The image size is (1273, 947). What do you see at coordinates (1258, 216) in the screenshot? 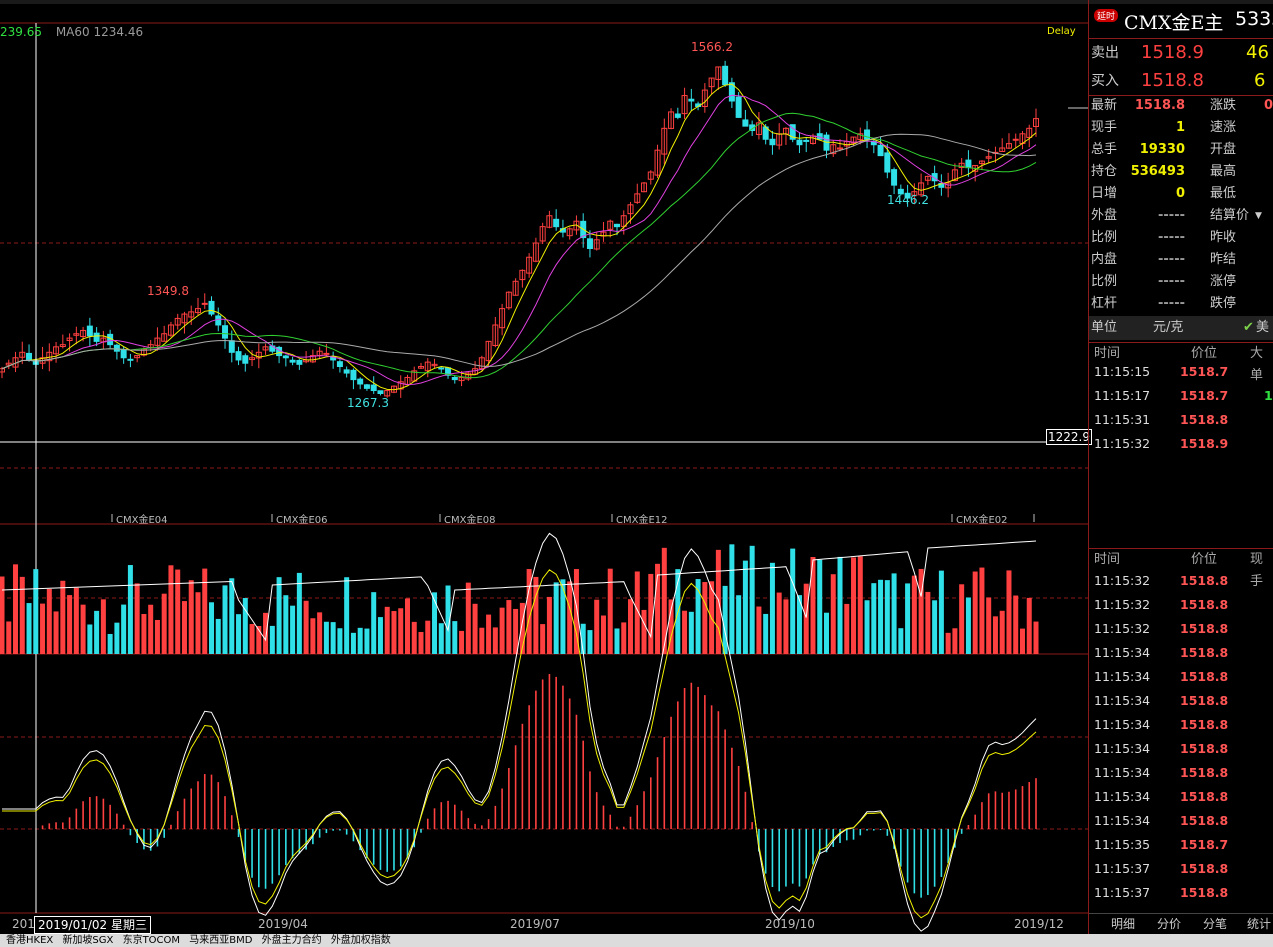
I see `chevron-down-icon: ▼` at bounding box center [1258, 216].